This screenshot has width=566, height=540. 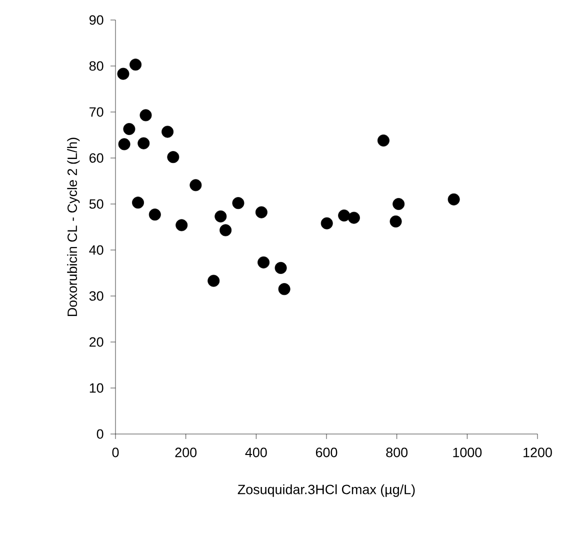 What do you see at coordinates (97, 158) in the screenshot?
I see `y-tick-label: 60` at bounding box center [97, 158].